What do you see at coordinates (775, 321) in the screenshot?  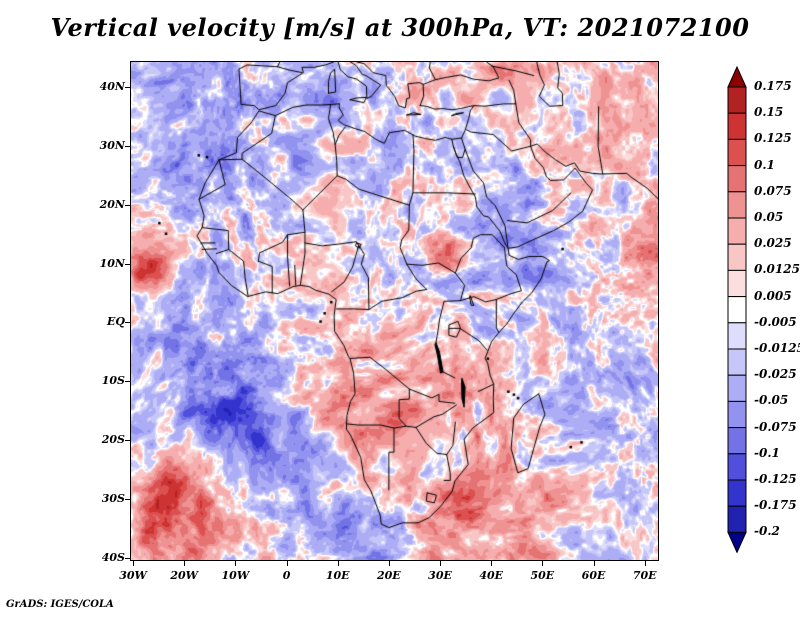 I see `colorbar-tick-label: -0.005` at bounding box center [775, 321].